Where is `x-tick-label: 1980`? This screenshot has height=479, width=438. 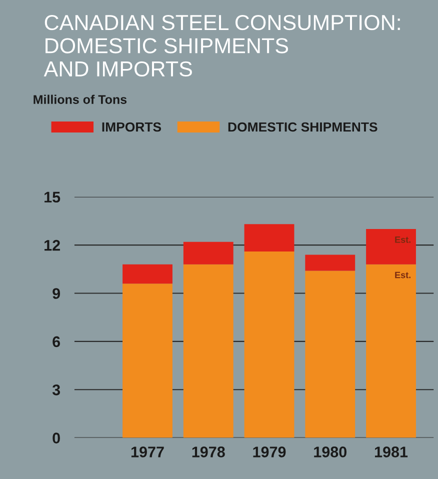
x-tick-label: 1980 is located at coordinates (330, 452).